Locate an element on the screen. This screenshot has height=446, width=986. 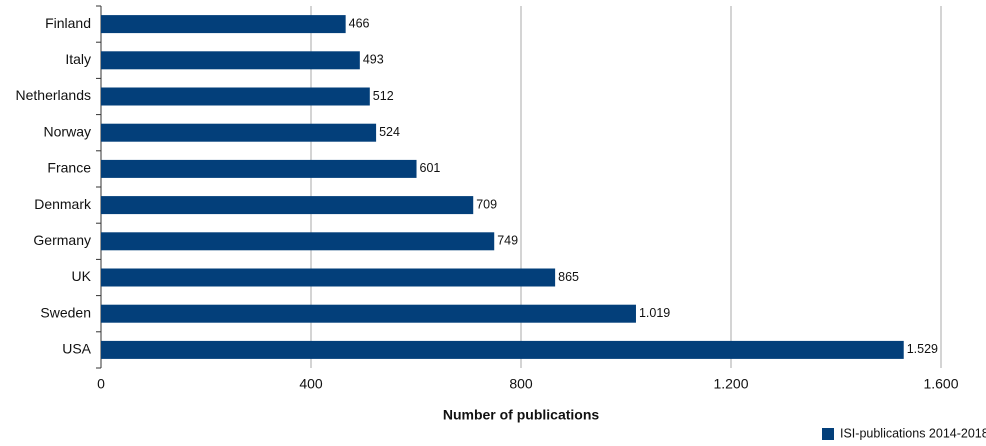
y-tick-label: Finland is located at coordinates (68, 23).